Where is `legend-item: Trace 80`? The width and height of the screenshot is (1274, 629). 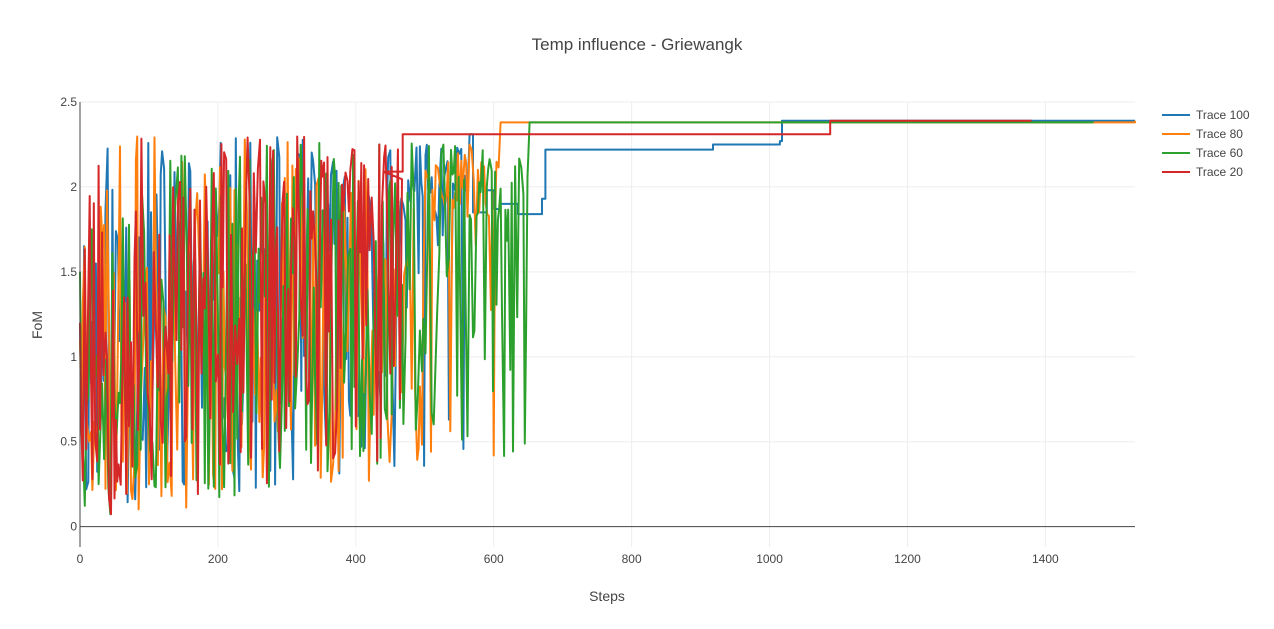
legend-item: Trace 80 is located at coordinates (1202, 134).